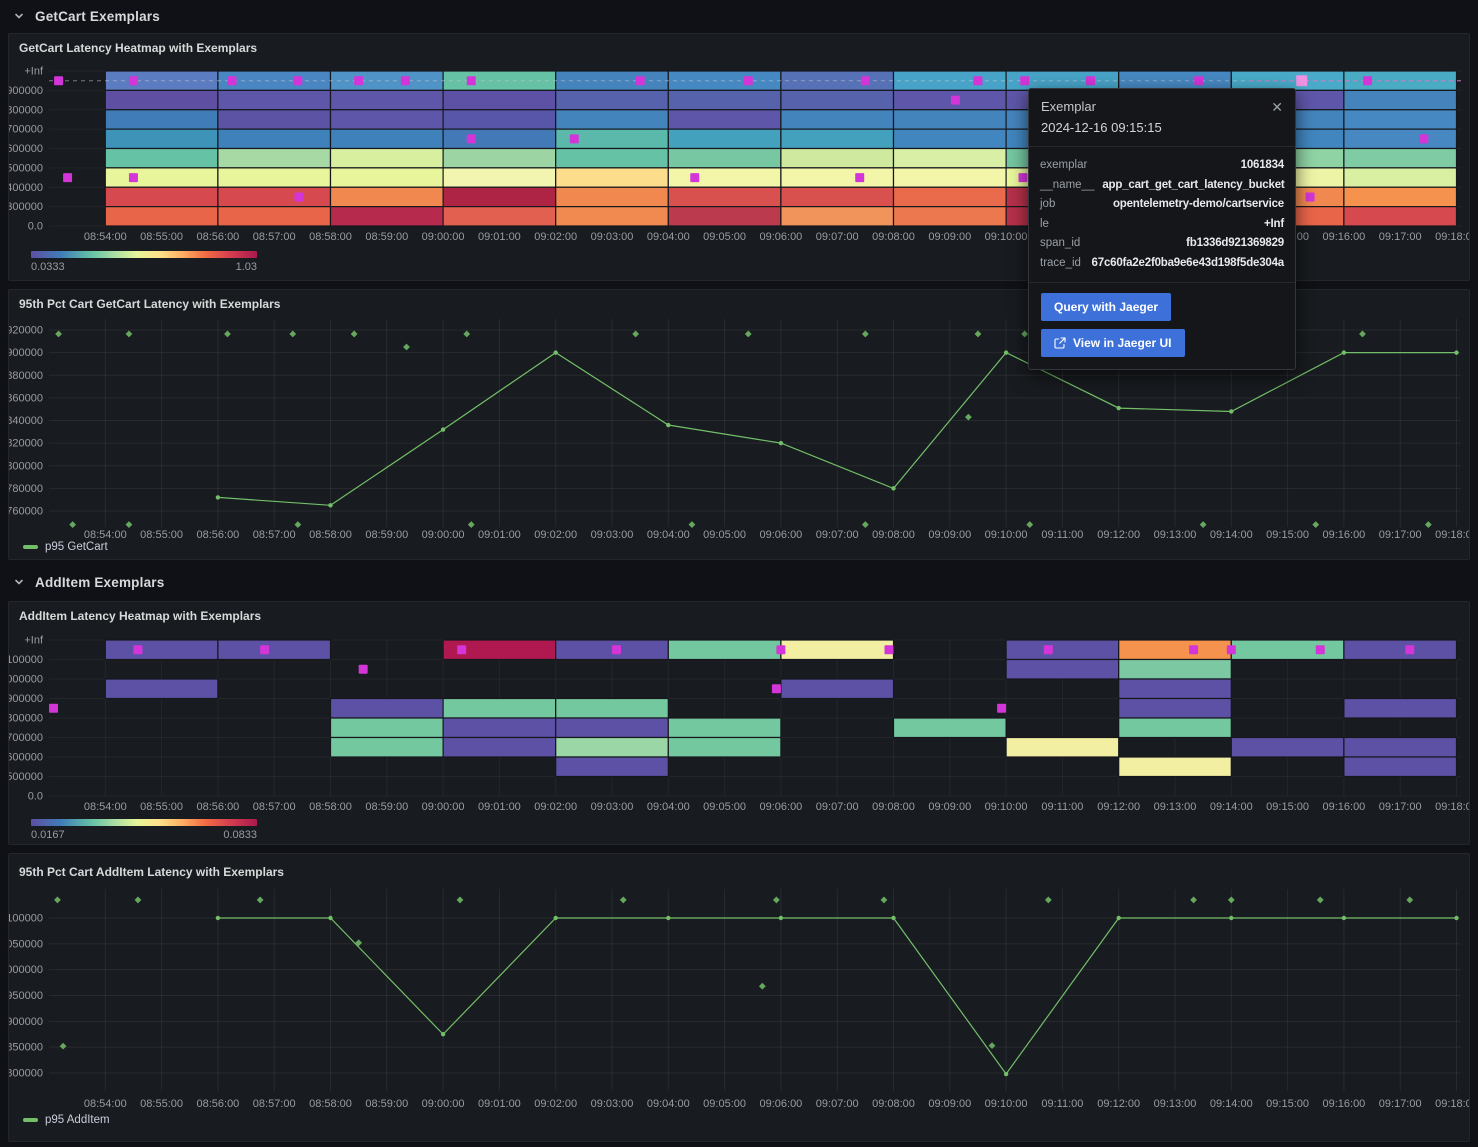 This screenshot has height=1147, width=1478. I want to click on close-icon: ✕, so click(1277, 106).